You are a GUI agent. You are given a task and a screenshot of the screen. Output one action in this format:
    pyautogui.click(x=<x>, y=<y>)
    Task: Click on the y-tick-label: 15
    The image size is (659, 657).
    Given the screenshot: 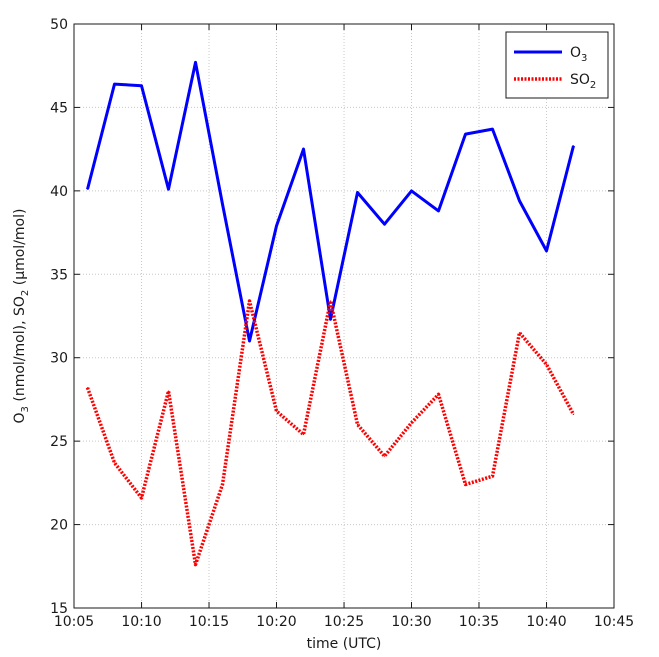 What is the action you would take?
    pyautogui.click(x=59, y=609)
    